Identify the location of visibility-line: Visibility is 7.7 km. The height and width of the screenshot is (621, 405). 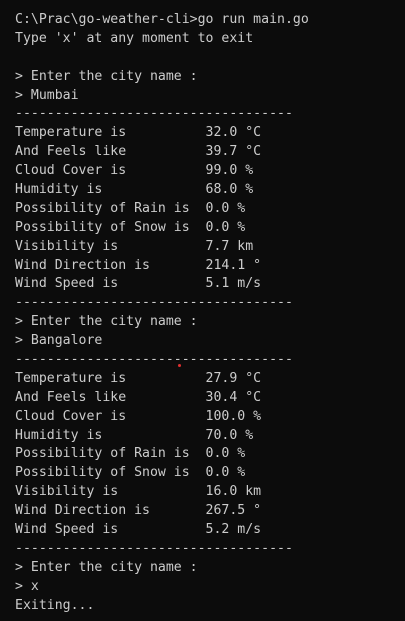
(134, 246).